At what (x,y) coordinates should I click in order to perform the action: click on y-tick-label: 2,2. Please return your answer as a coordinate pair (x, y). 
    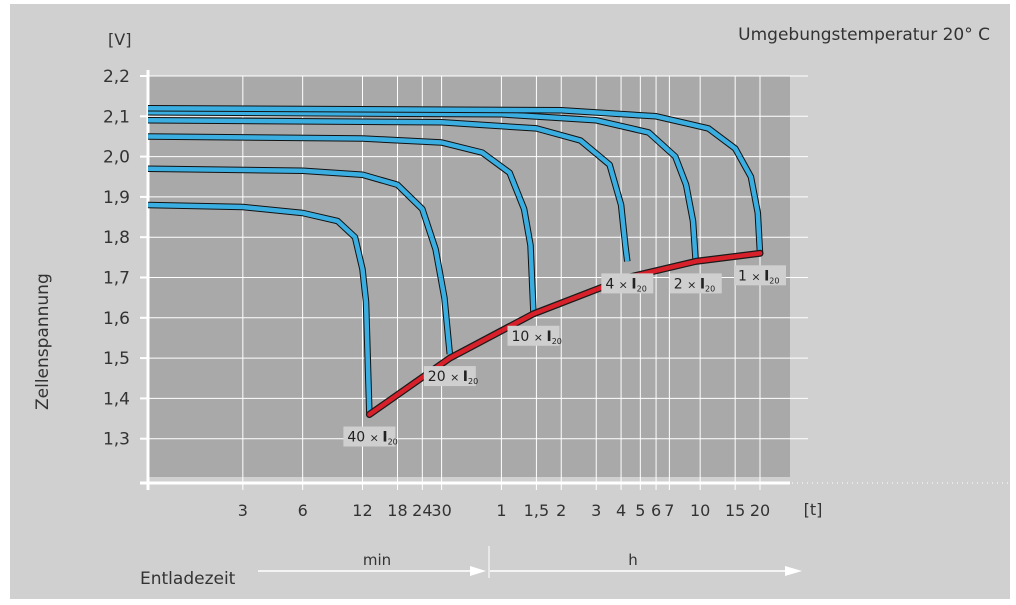
    Looking at the image, I should click on (116, 77).